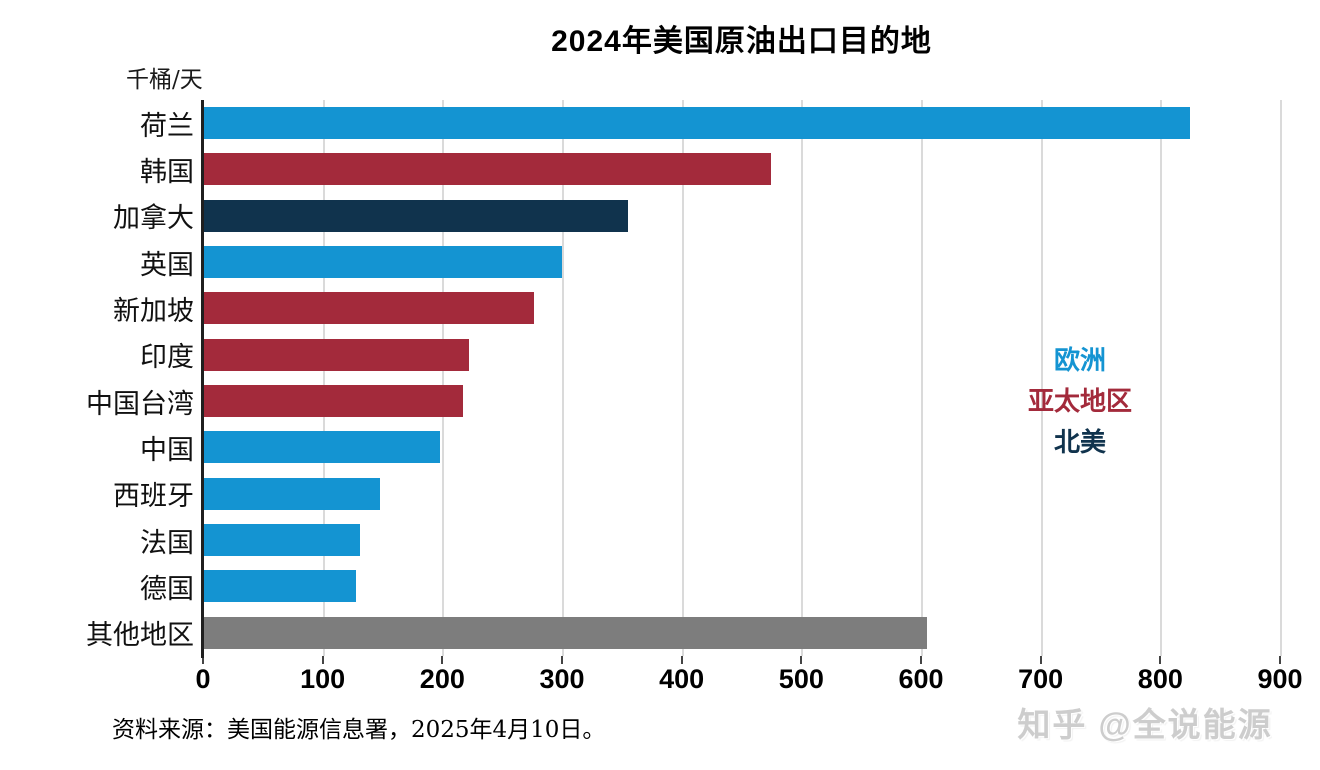  What do you see at coordinates (1041, 679) in the screenshot?
I see `x-tick-label-700: 700` at bounding box center [1041, 679].